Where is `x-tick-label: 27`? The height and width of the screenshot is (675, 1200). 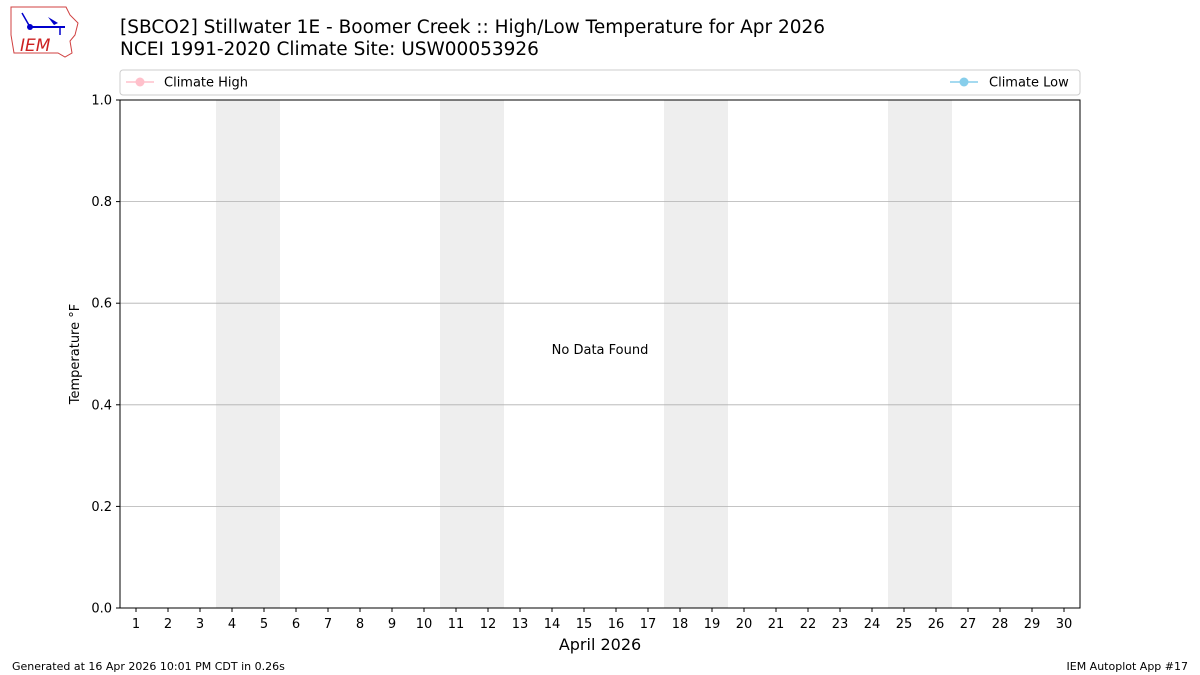 x-tick-label: 27 is located at coordinates (968, 624).